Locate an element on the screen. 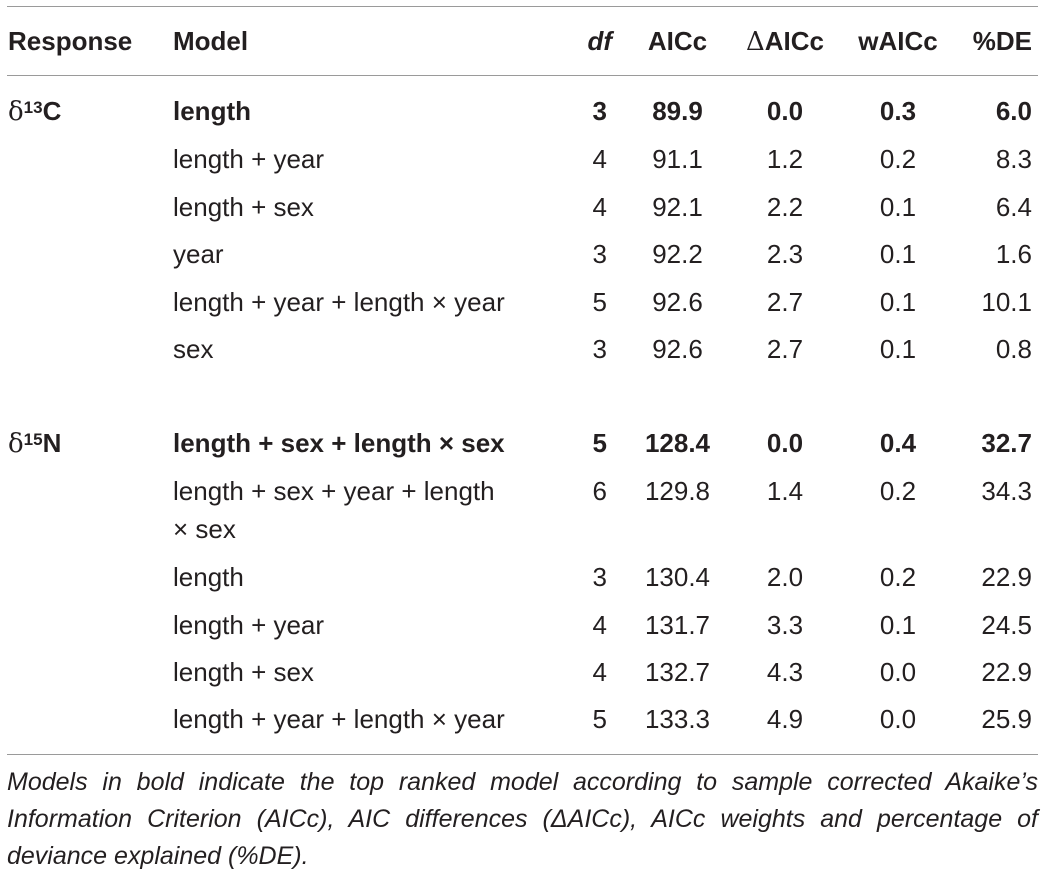 The height and width of the screenshot is (878, 1045). table-row-model: length + sex + length × sex is located at coordinates (339, 443).